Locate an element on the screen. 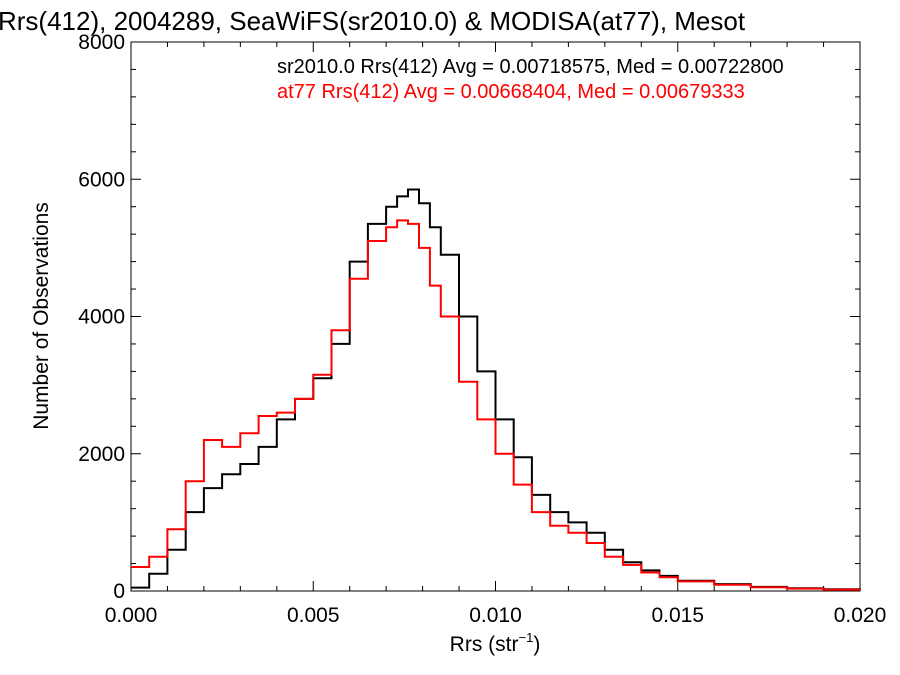 The image size is (900, 675). x-axis-label-main: Rrs (str is located at coordinates (484, 644).